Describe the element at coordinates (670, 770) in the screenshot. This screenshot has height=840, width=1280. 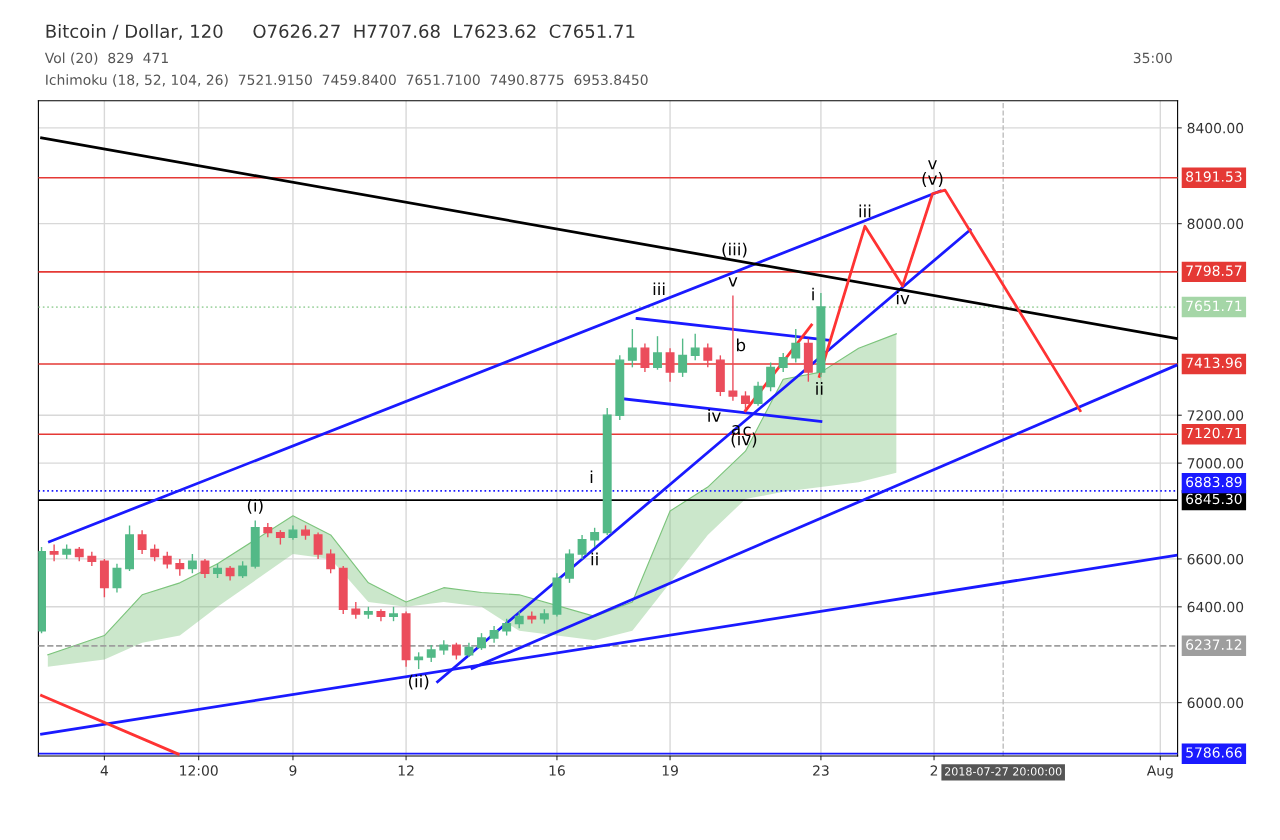
I see `x-tick-label: 19` at that location.